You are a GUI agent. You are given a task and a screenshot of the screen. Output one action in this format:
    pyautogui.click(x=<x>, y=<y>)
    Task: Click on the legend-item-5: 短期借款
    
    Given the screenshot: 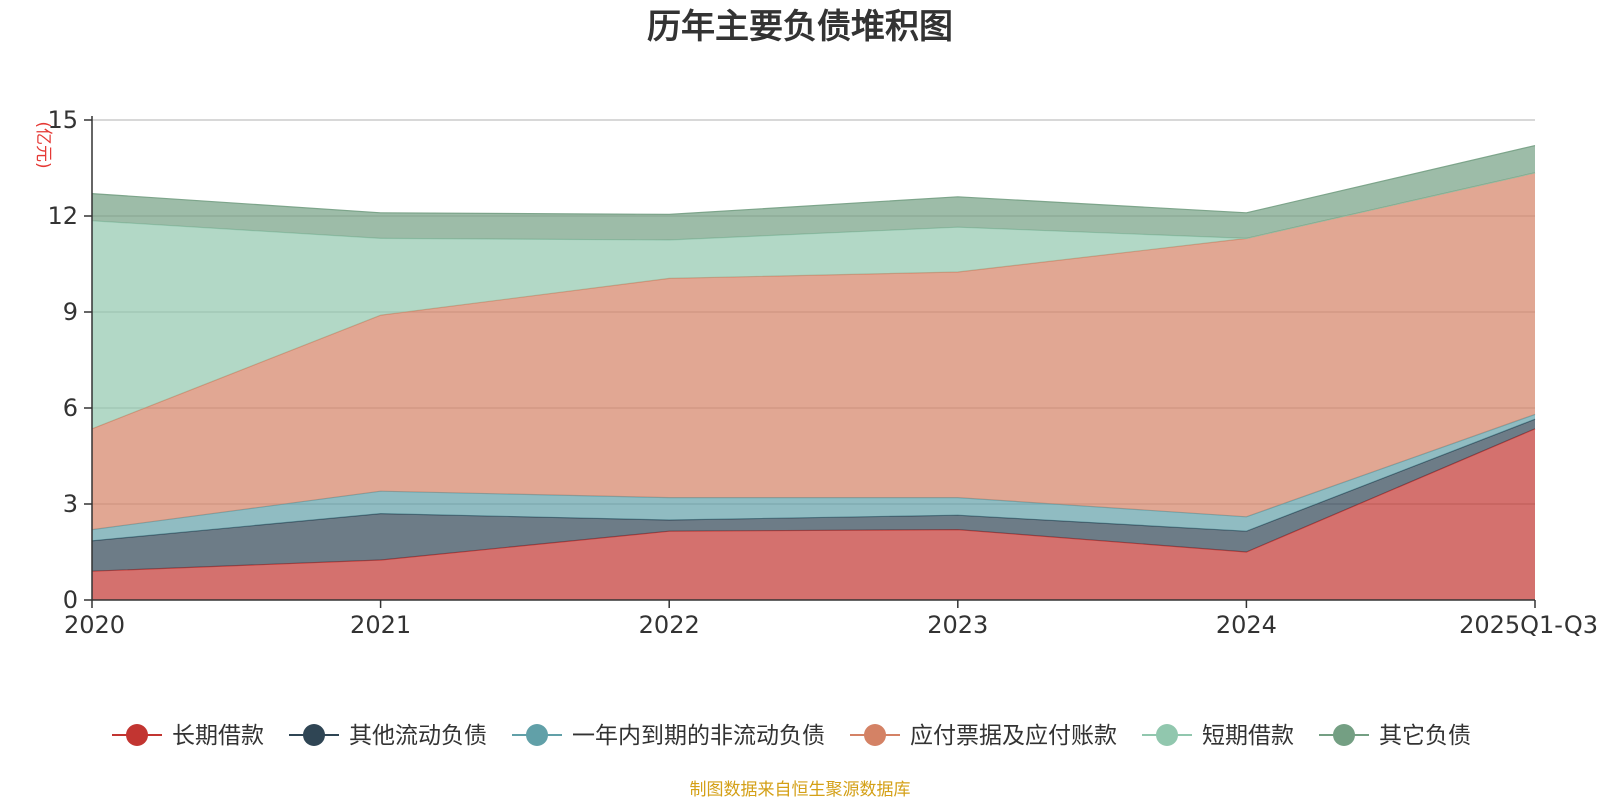 What is the action you would take?
    pyautogui.click(x=1218, y=736)
    